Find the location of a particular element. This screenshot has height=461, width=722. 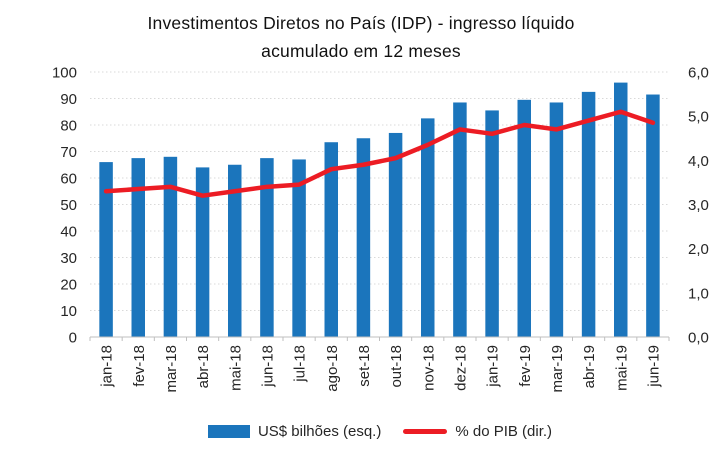

x-axis-category-label: fev-18 is located at coordinates (139, 366).